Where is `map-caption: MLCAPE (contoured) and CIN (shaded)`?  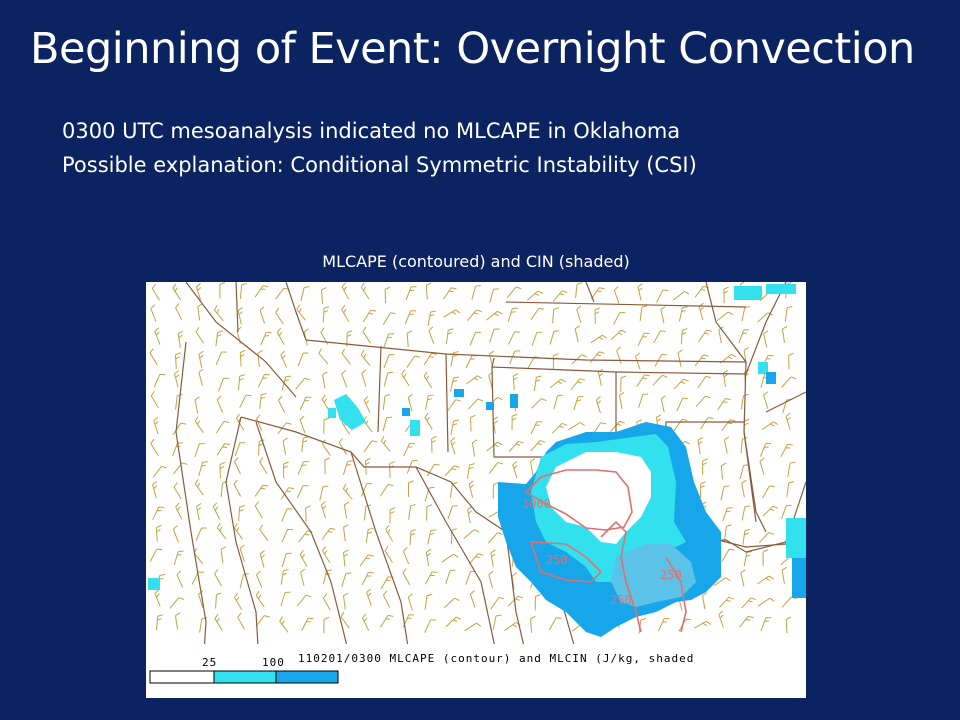
map-caption: MLCAPE (contoured) and CIN (shaded) is located at coordinates (476, 261).